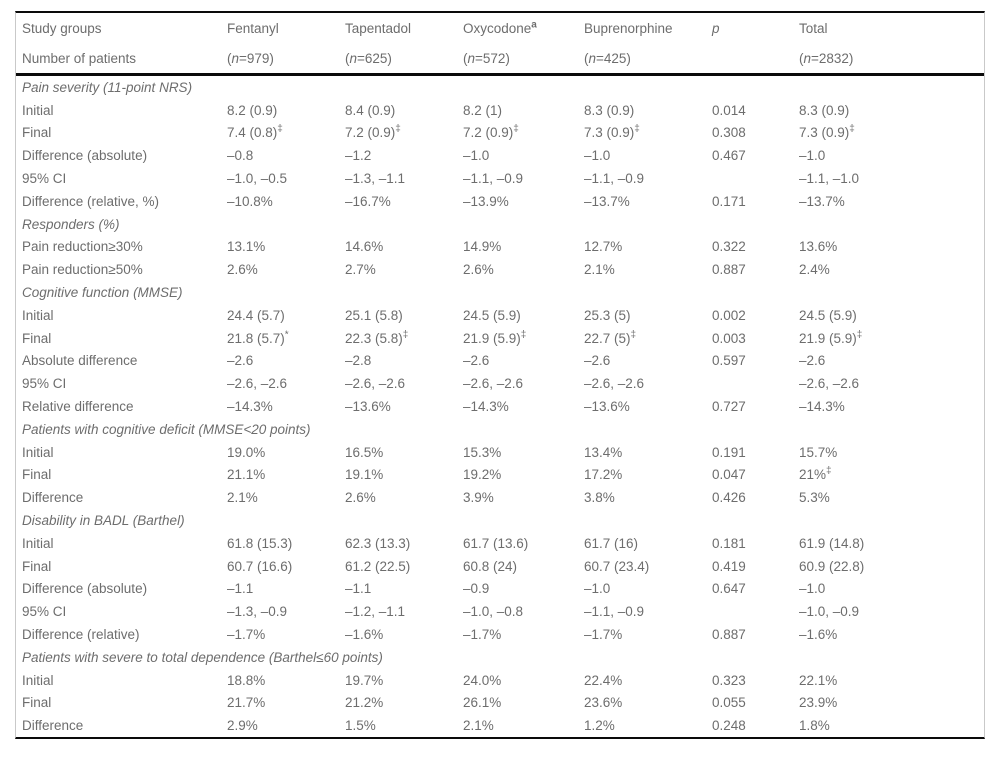 This screenshot has height=770, width=992. I want to click on cell: 0.171, so click(729, 201).